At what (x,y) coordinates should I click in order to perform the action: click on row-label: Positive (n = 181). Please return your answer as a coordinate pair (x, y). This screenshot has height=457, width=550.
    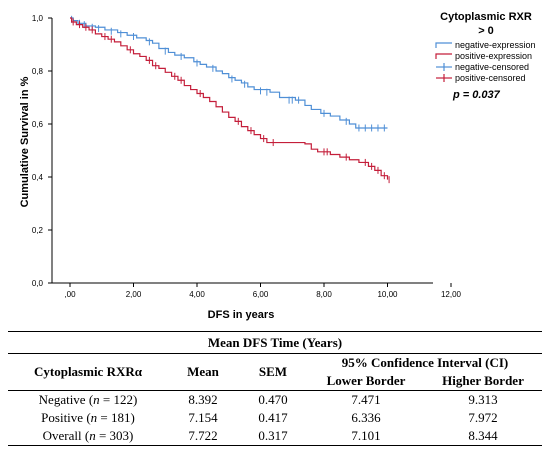
    Looking at the image, I should click on (88, 418).